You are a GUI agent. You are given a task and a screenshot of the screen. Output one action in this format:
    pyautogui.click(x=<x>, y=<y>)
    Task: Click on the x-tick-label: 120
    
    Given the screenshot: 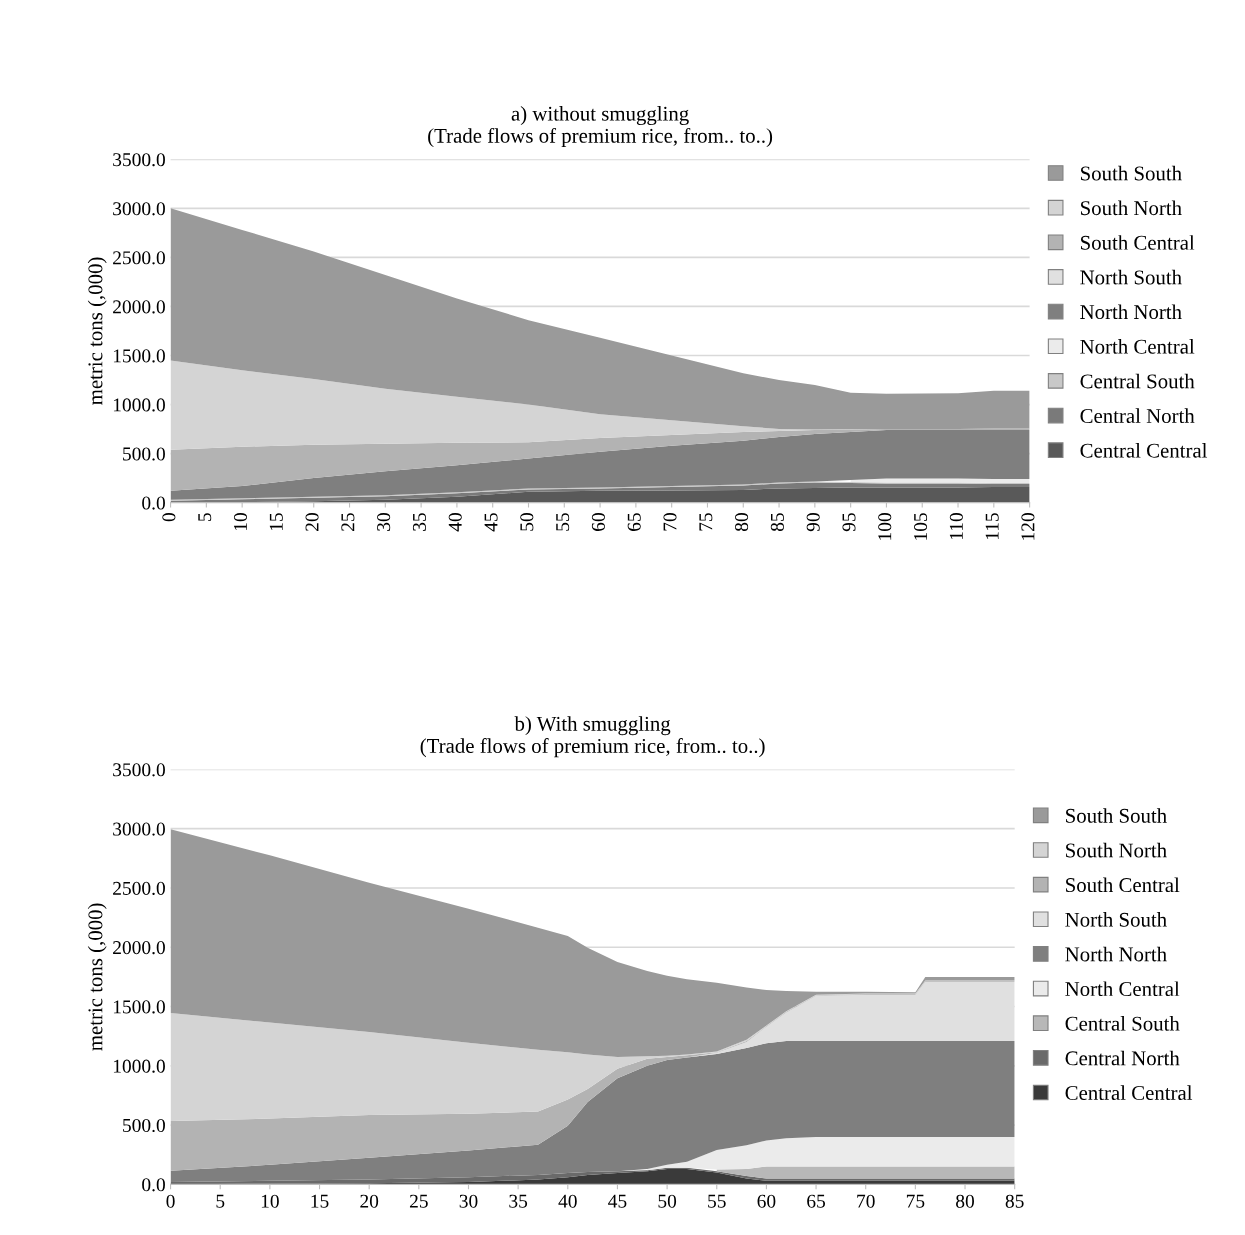 What is the action you would take?
    pyautogui.click(x=1028, y=526)
    